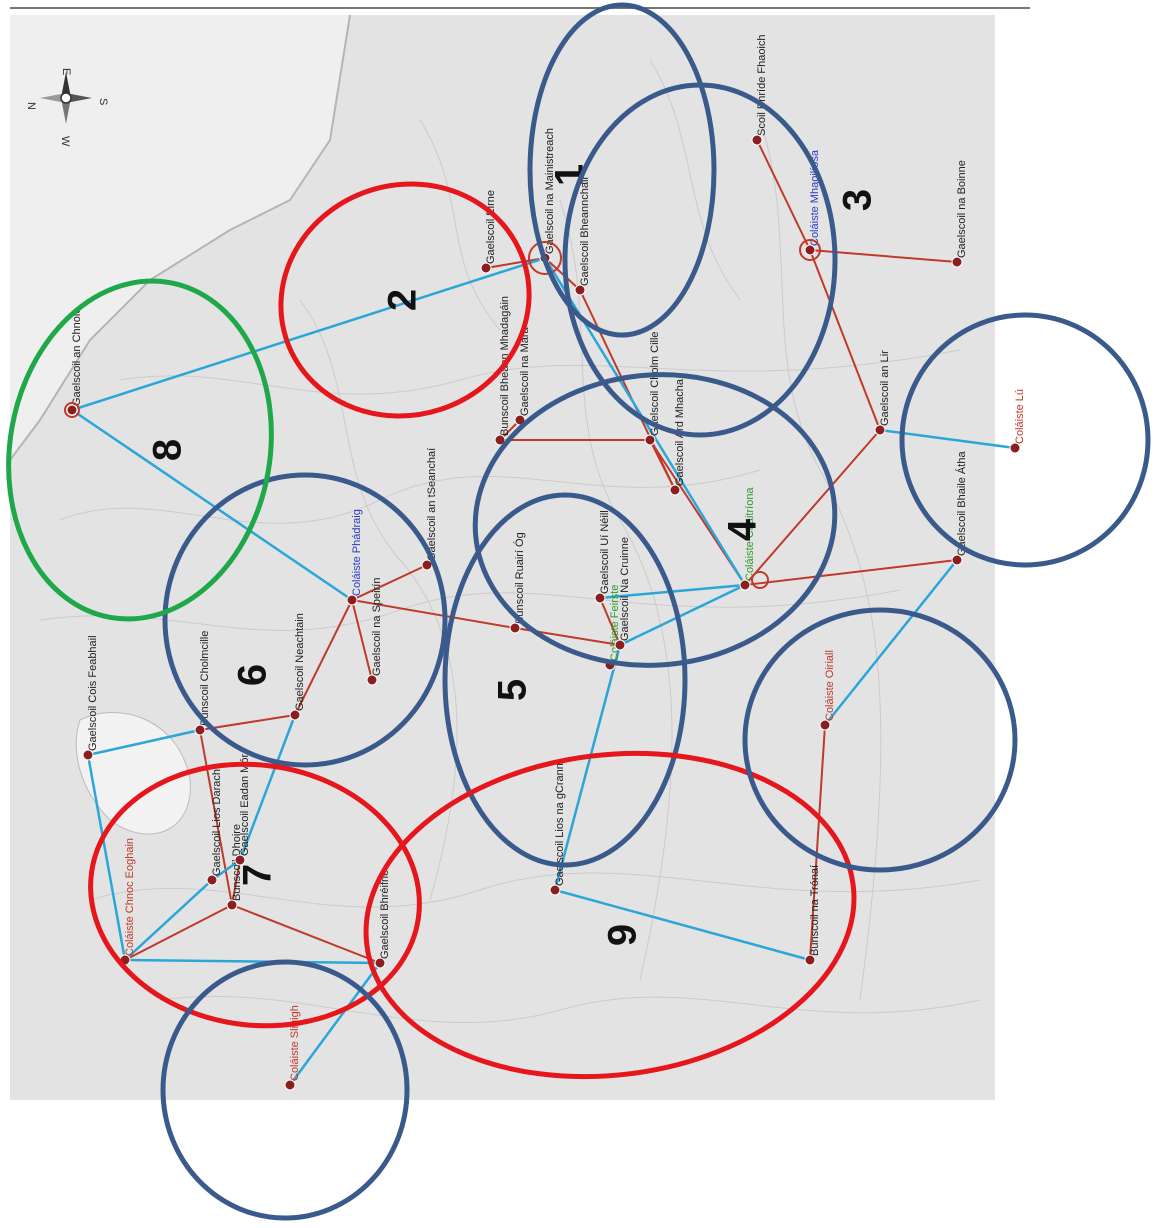 The image size is (1160, 1228). Describe the element at coordinates (217, 822) in the screenshot. I see `school-label: Gaelscoil Lios Darach` at that location.